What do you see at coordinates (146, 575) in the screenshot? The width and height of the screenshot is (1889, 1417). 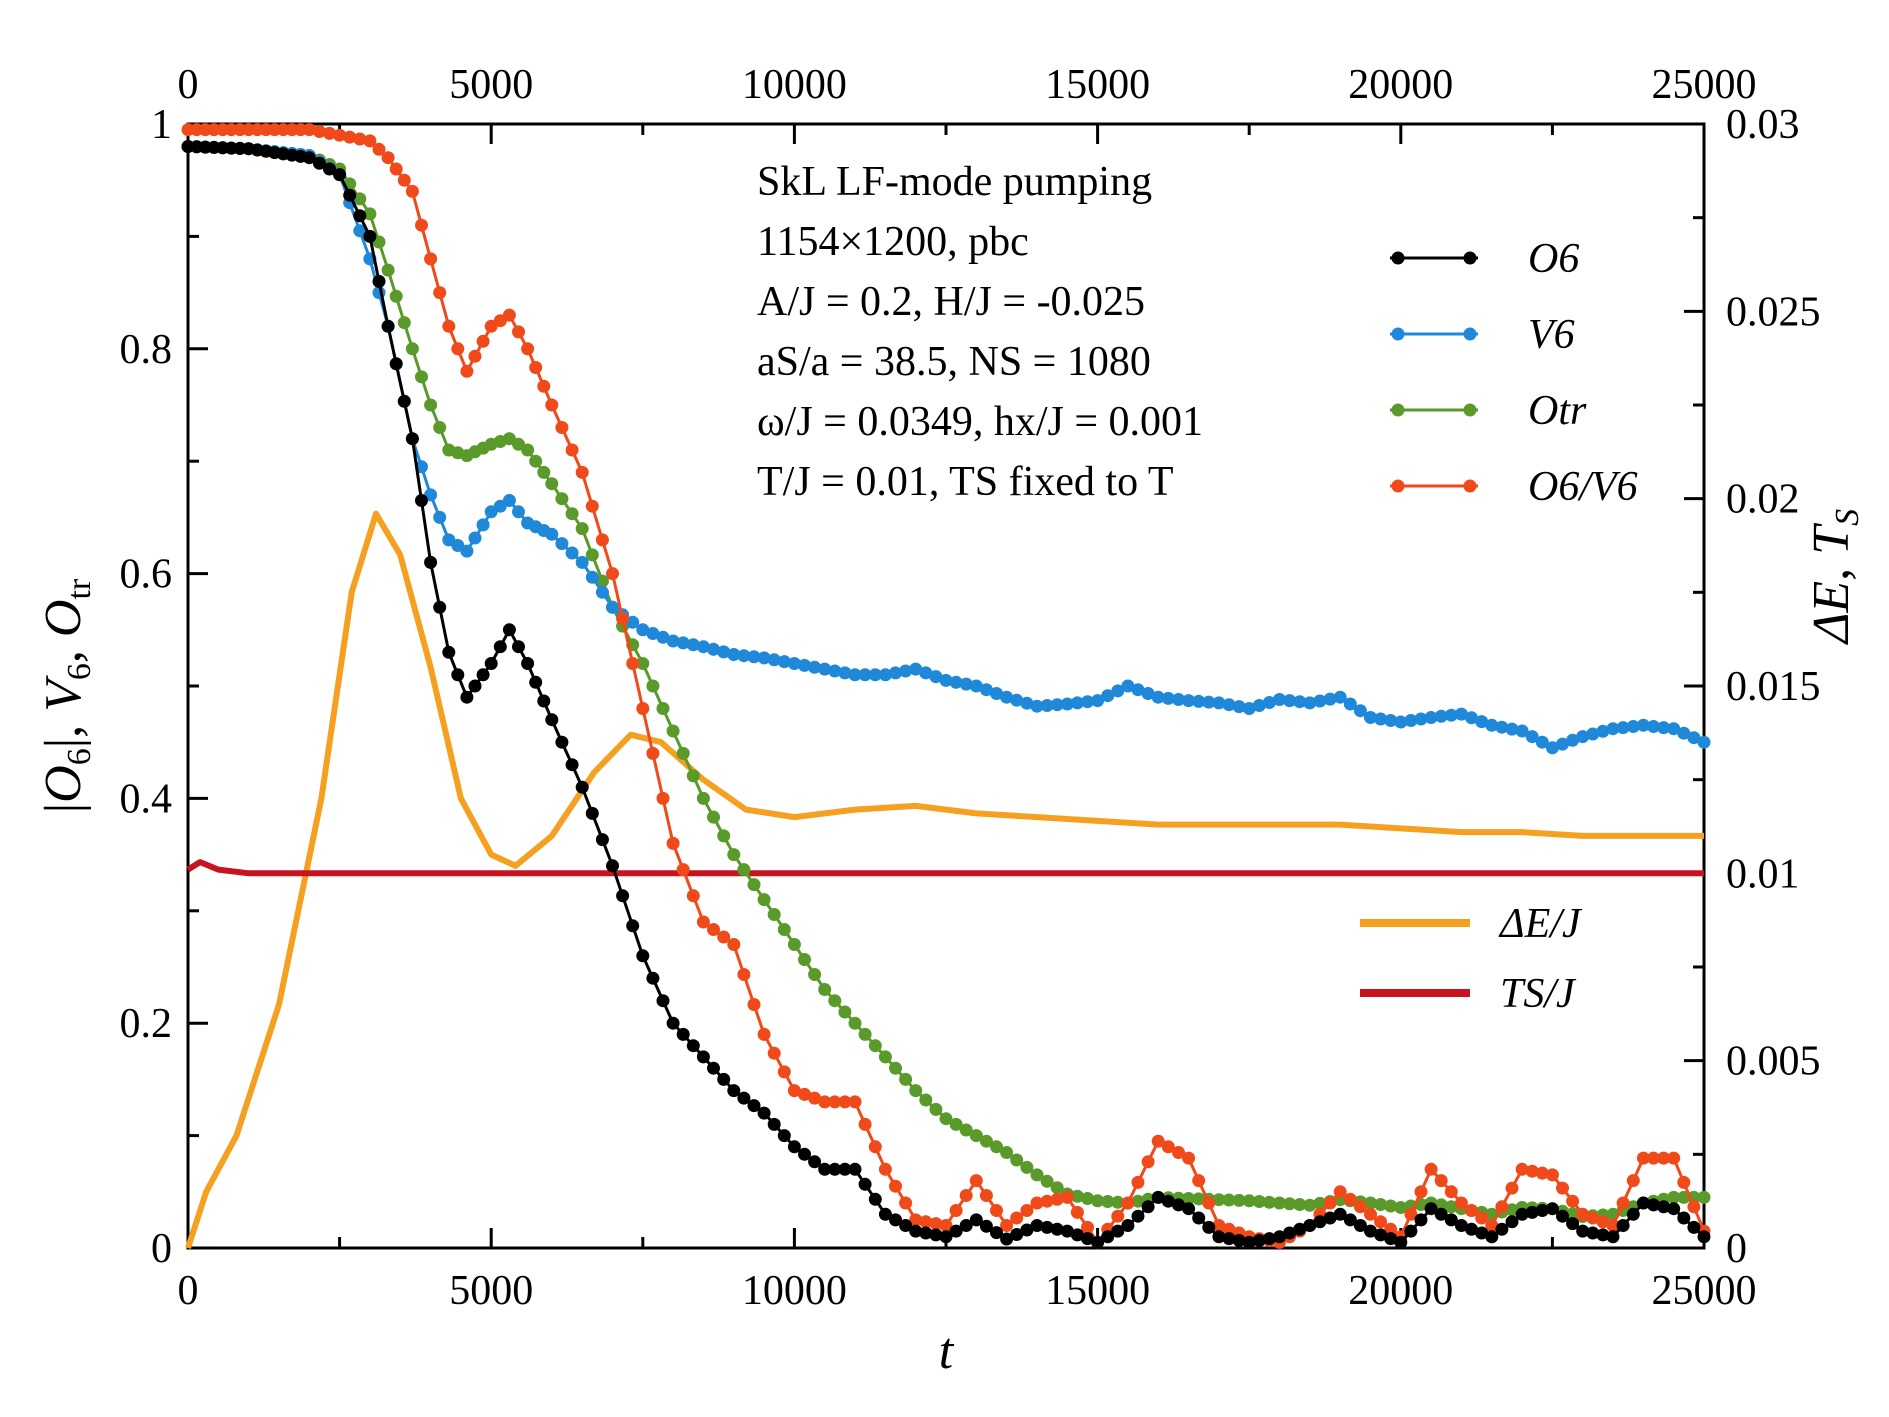 I see `y-left-tick-label: 0.6` at bounding box center [146, 575].